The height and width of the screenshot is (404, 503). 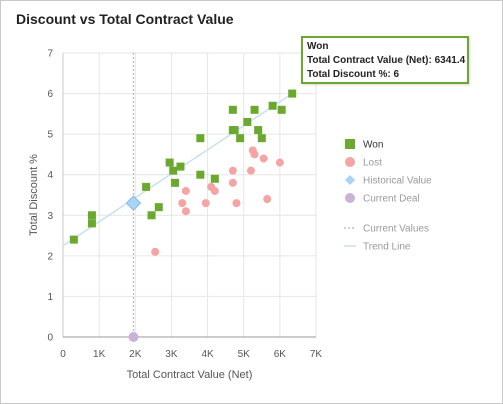 I want to click on y-axis-title: Total Discount %, so click(x=34, y=195).